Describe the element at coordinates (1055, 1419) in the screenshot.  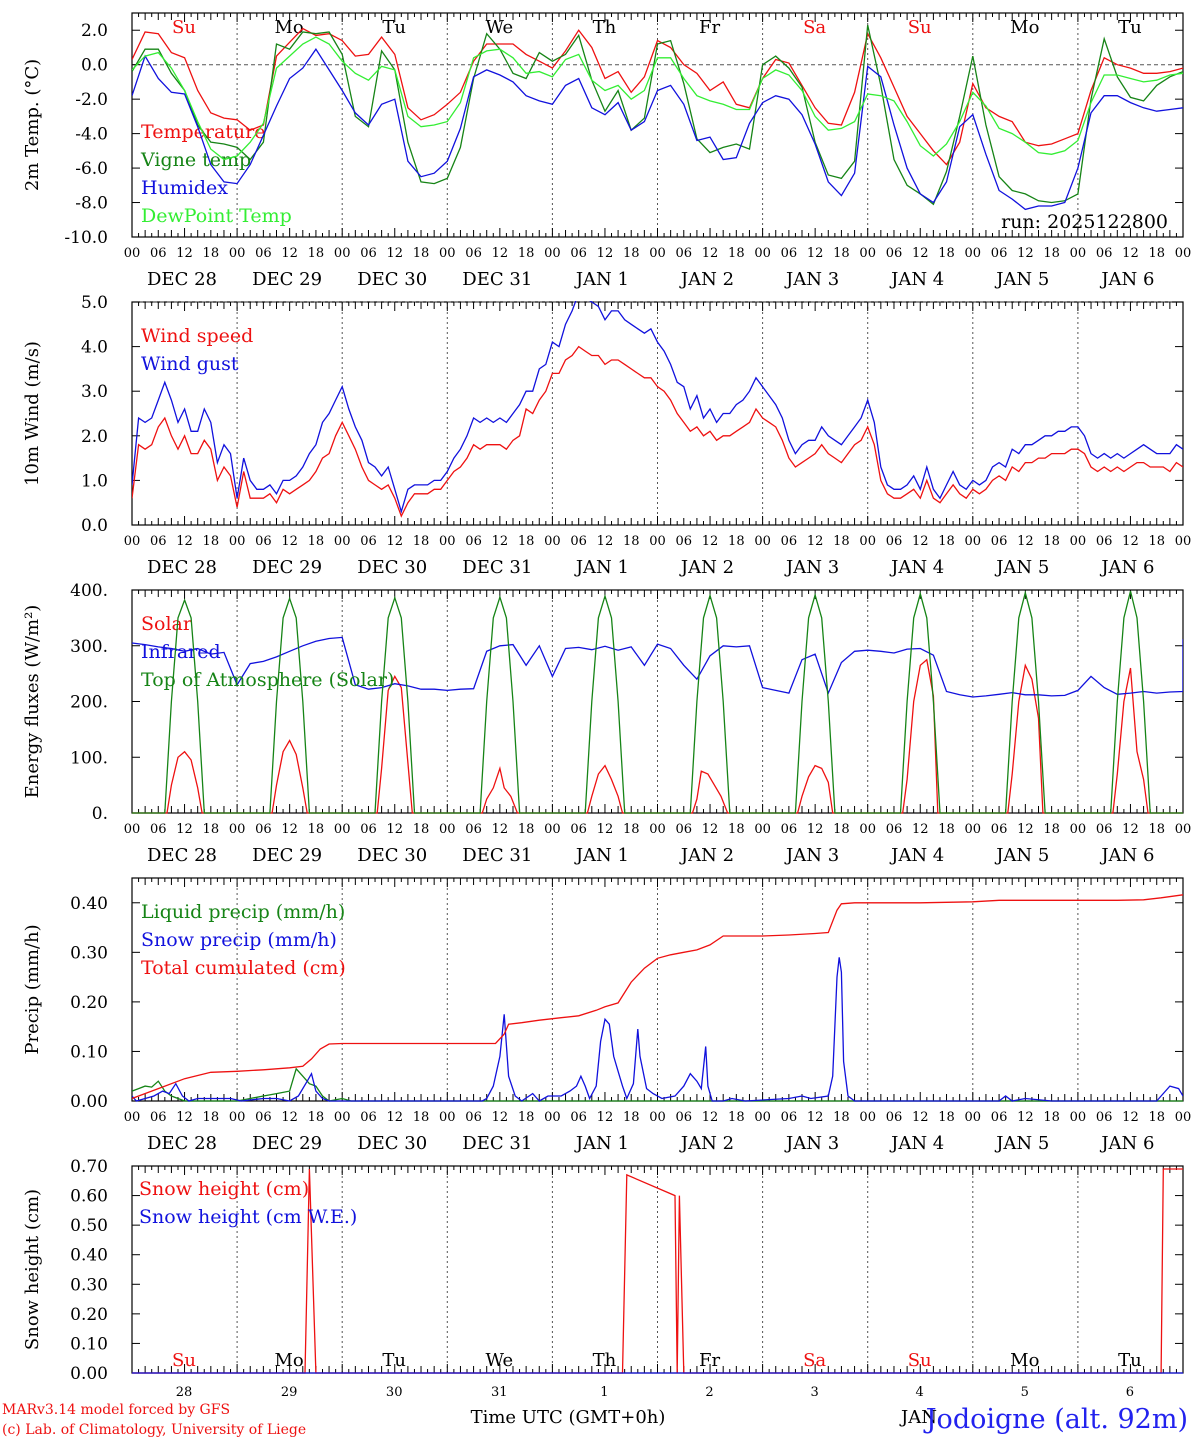
I see `location-label: Jodoigne (alt. 92m)` at that location.